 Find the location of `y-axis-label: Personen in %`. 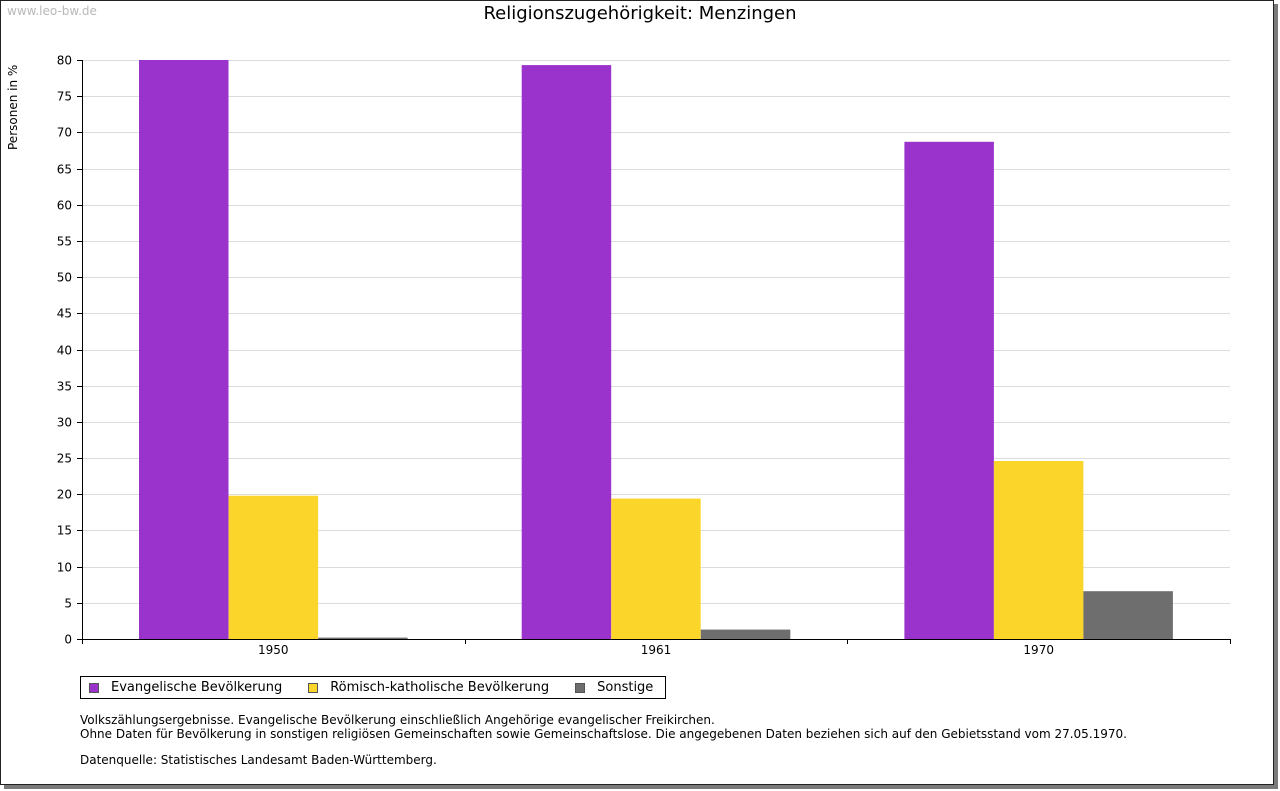

y-axis-label: Personen in % is located at coordinates (13, 107).